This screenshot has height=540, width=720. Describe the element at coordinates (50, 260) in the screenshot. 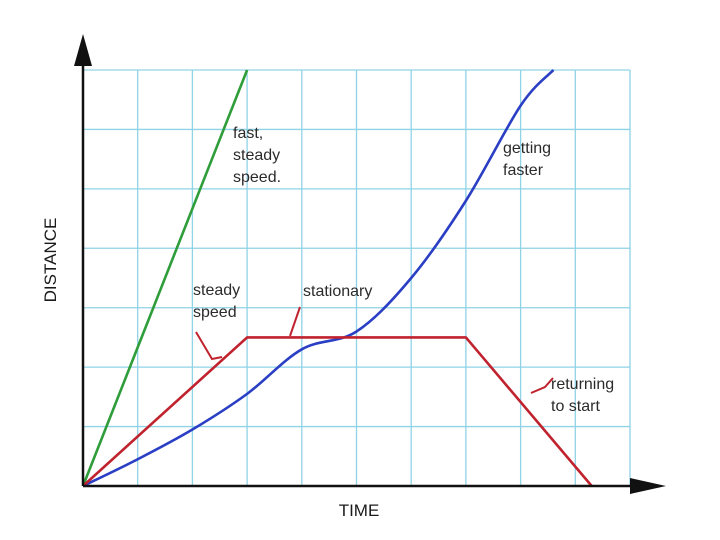

I see `y-axis-title: DISTANCE` at that location.